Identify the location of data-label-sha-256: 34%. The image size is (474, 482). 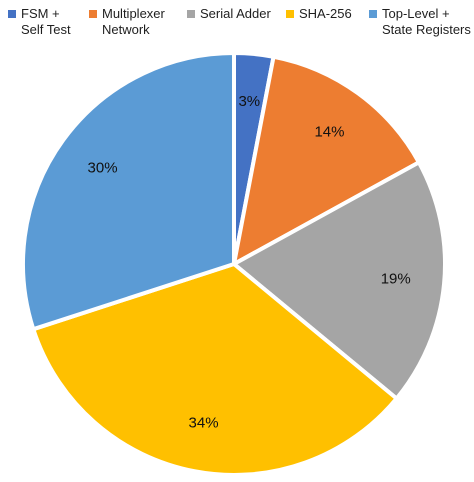
(204, 423).